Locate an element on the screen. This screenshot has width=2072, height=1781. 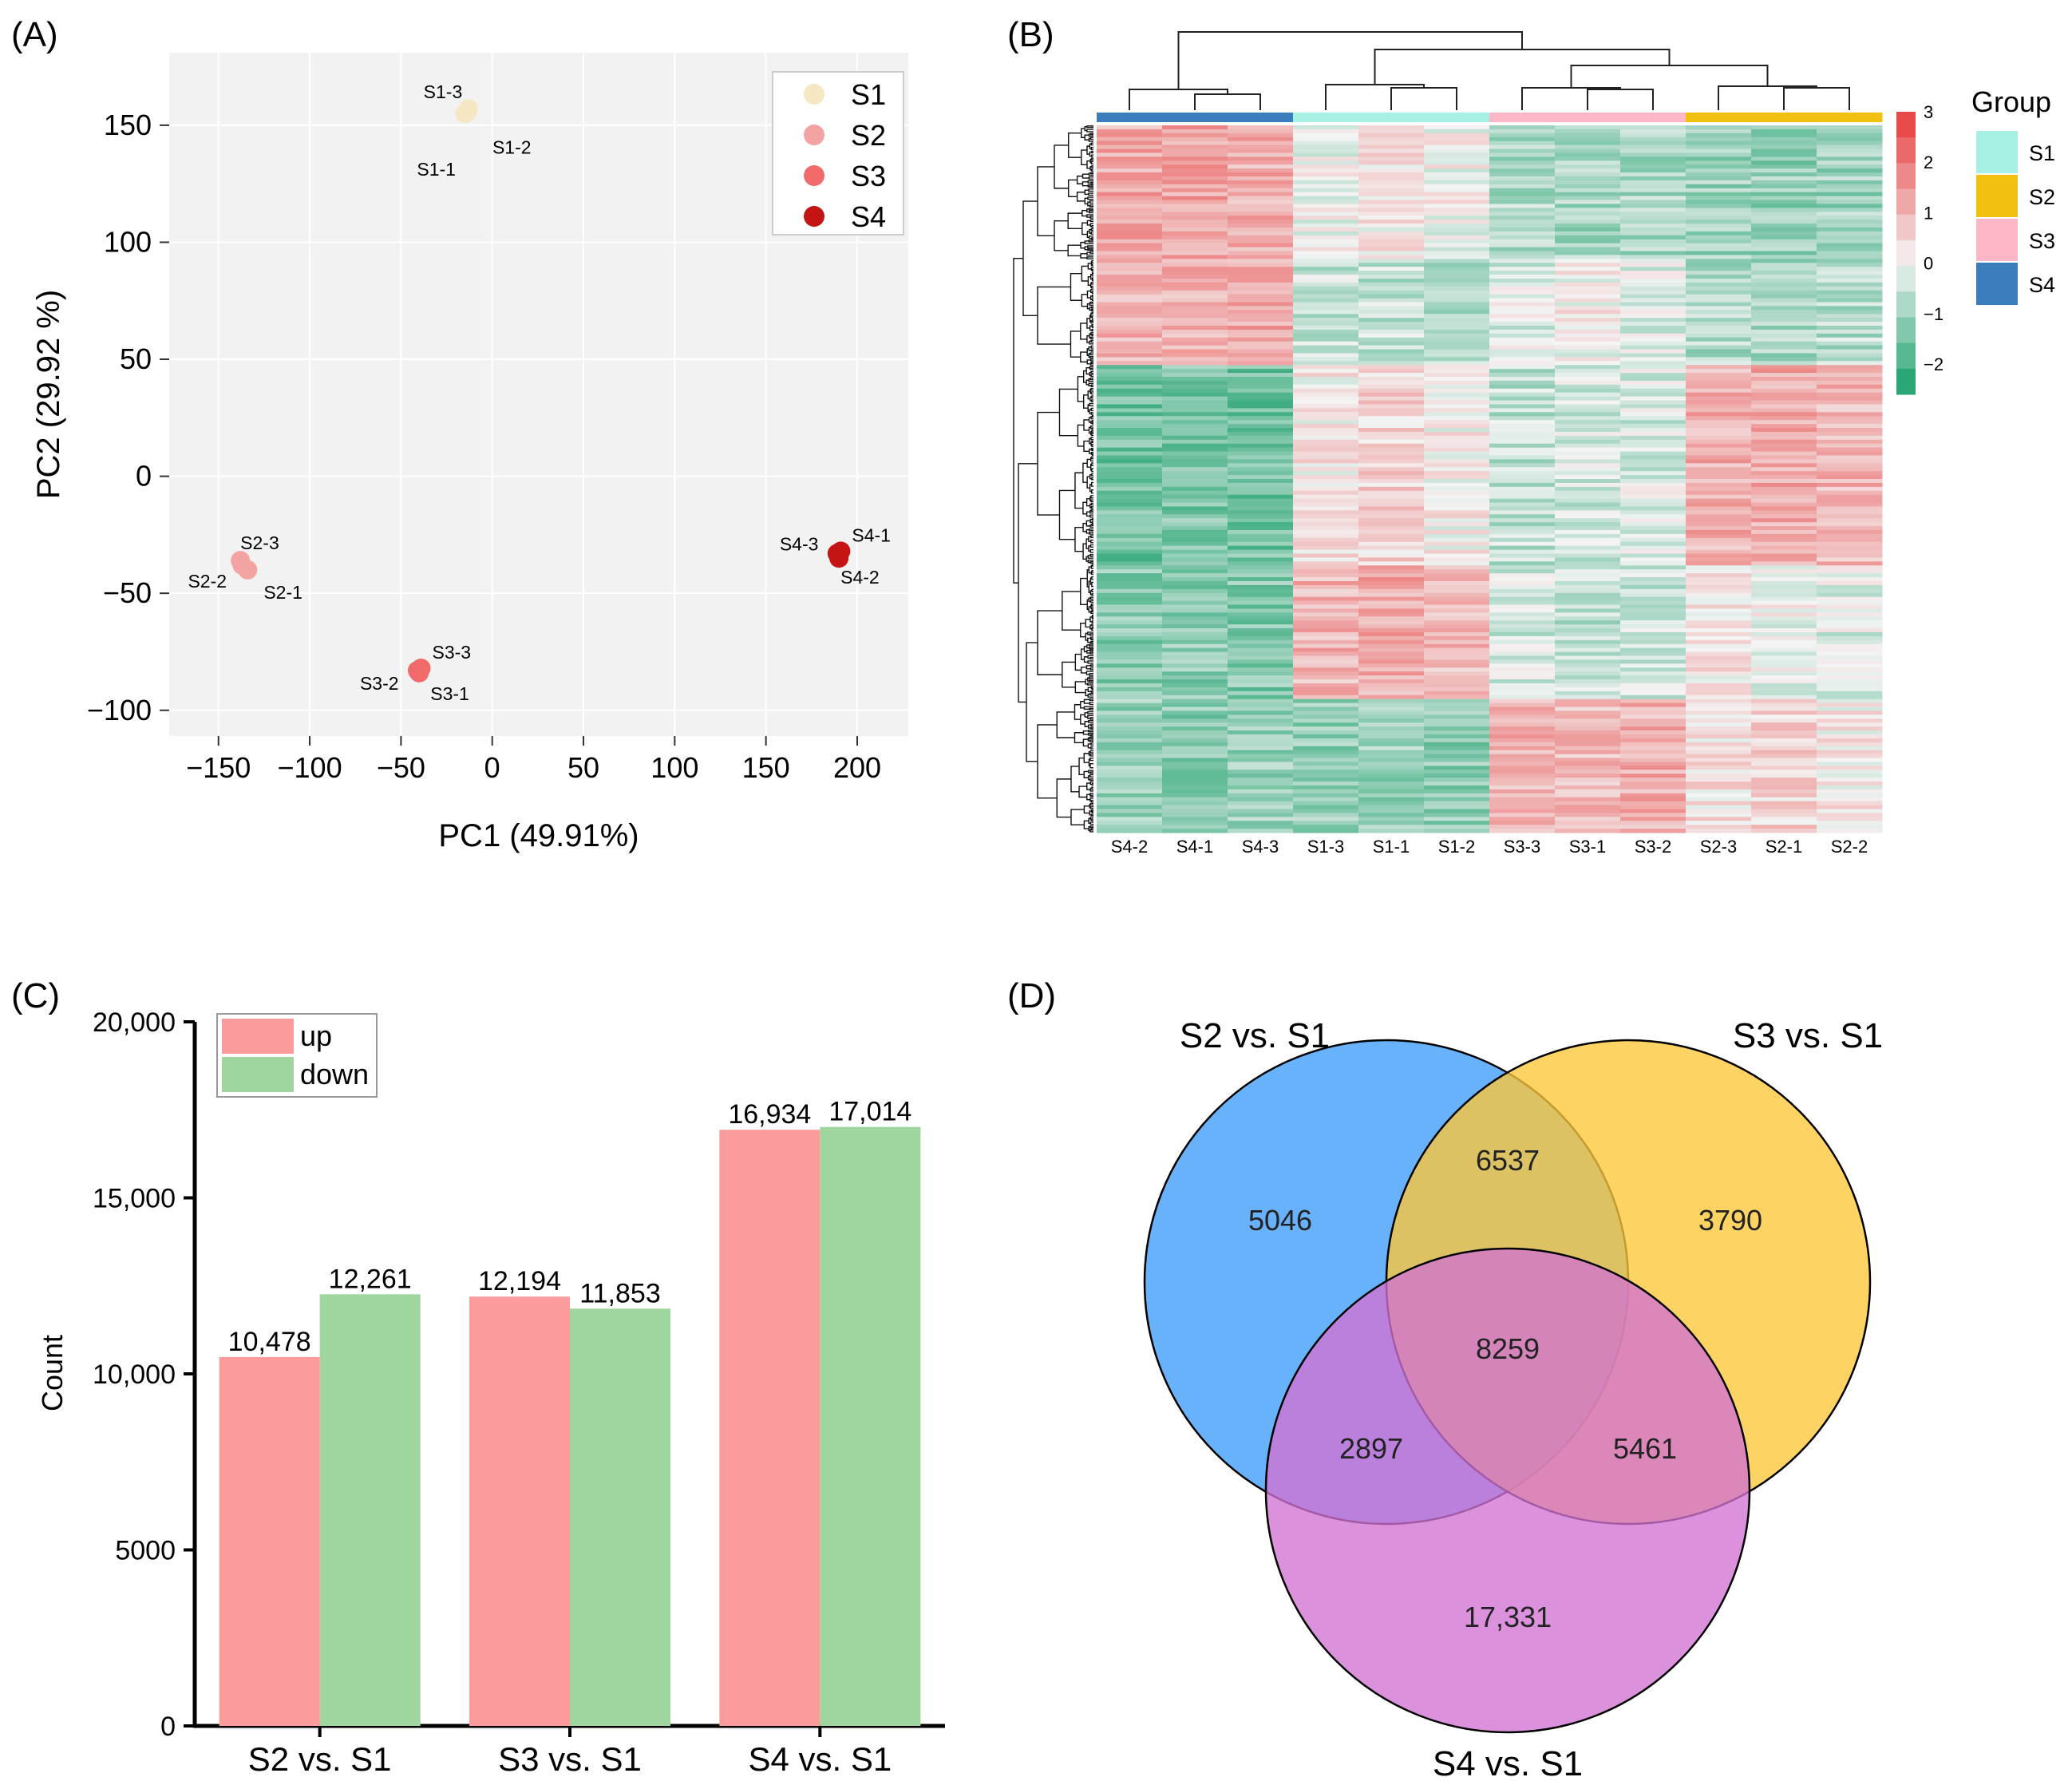
pca-y-tick-label: −50 is located at coordinates (127, 592).